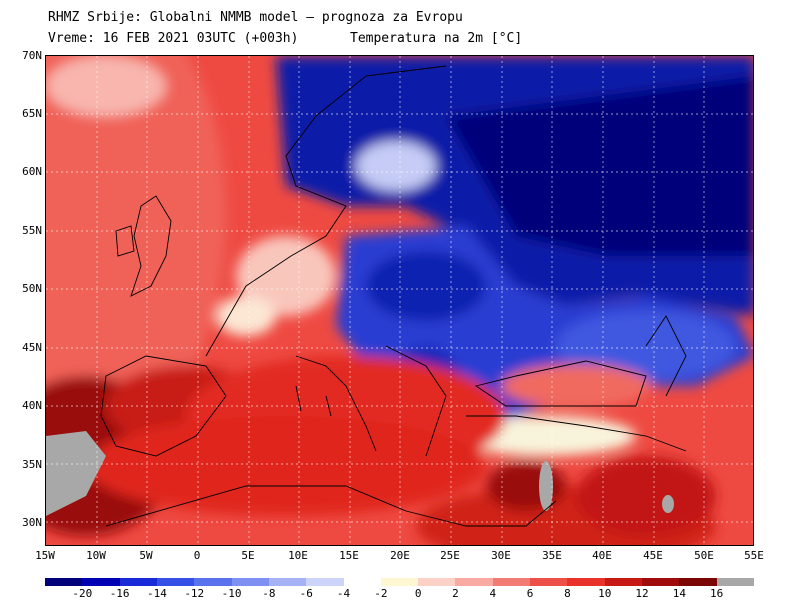 The height and width of the screenshot is (600, 800). Describe the element at coordinates (32, 347) in the screenshot. I see `lat-label-45n: 45N` at that location.